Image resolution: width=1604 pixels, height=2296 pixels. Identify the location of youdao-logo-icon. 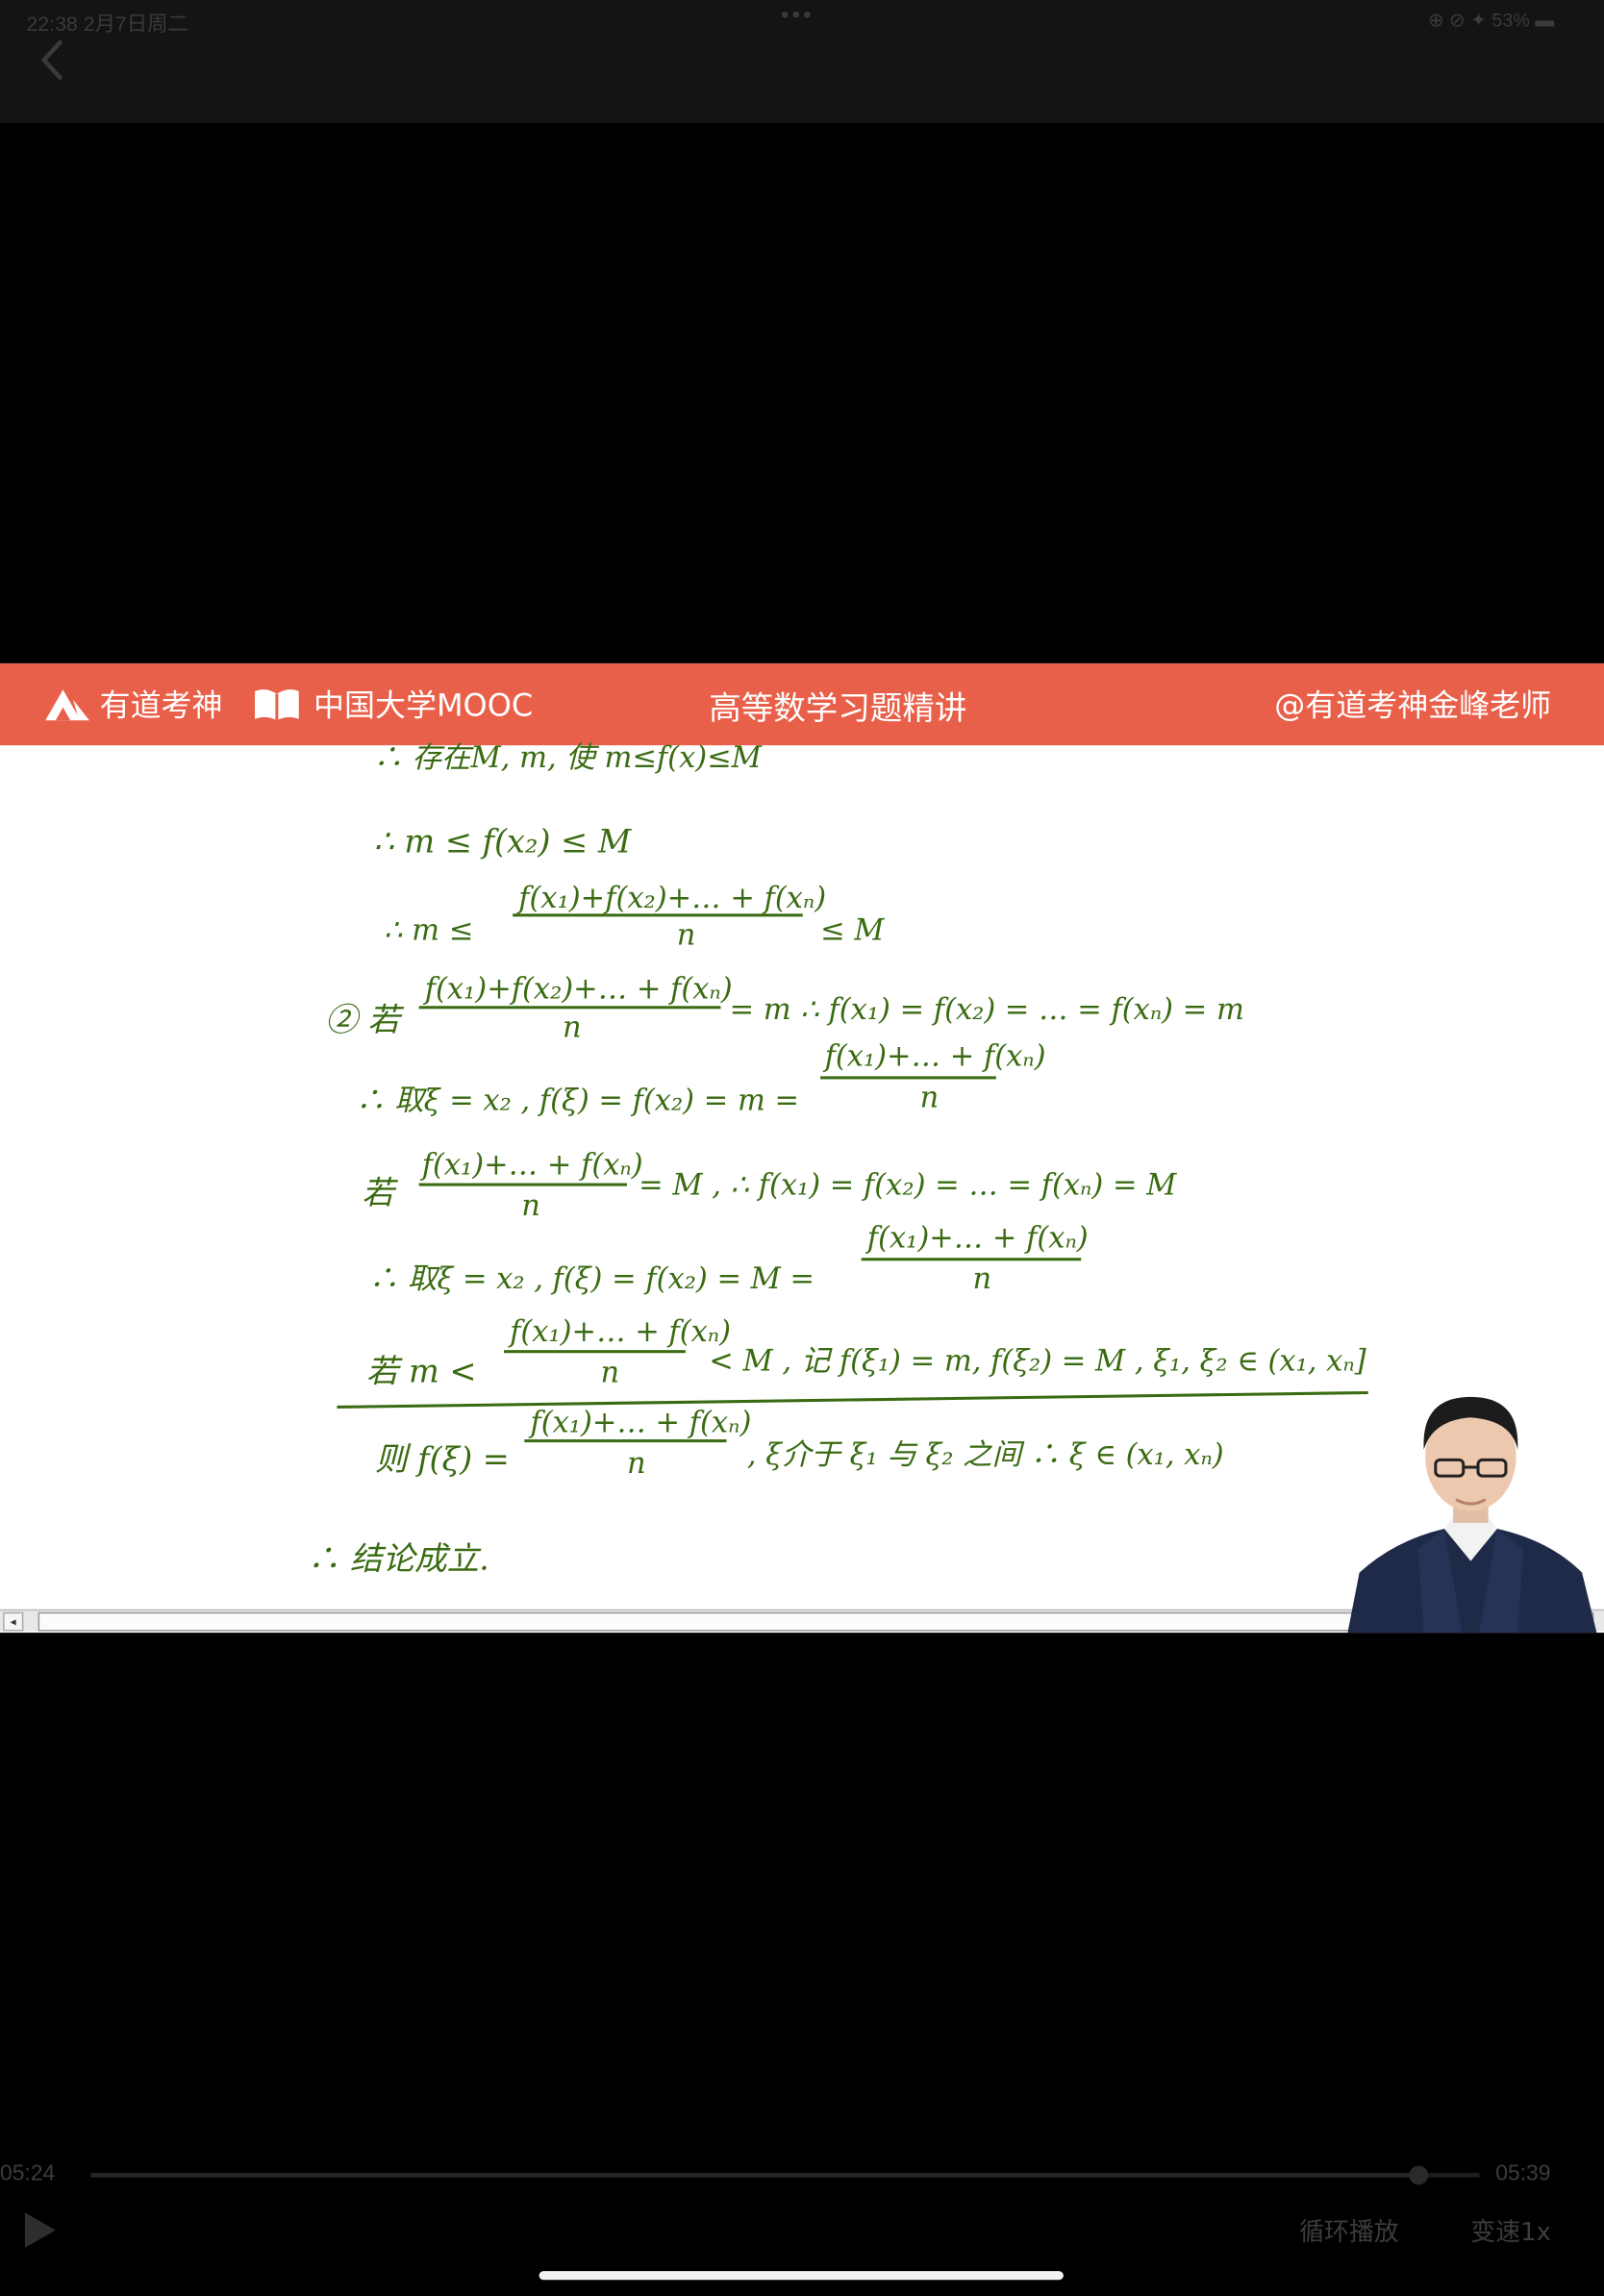
(67, 705).